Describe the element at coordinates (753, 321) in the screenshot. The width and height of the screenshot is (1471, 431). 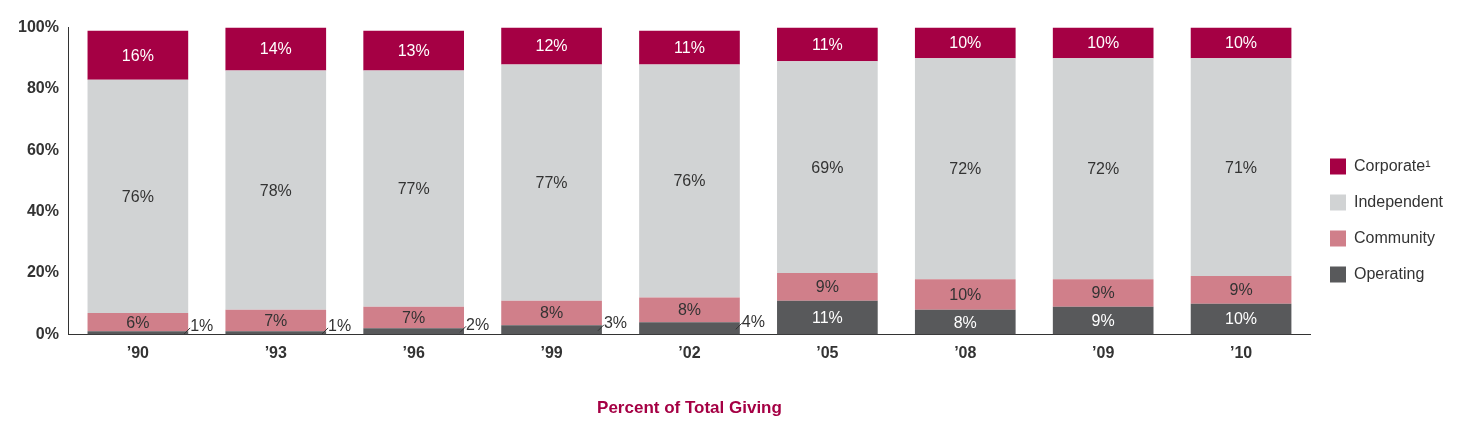
I see `data-label: 4%` at that location.